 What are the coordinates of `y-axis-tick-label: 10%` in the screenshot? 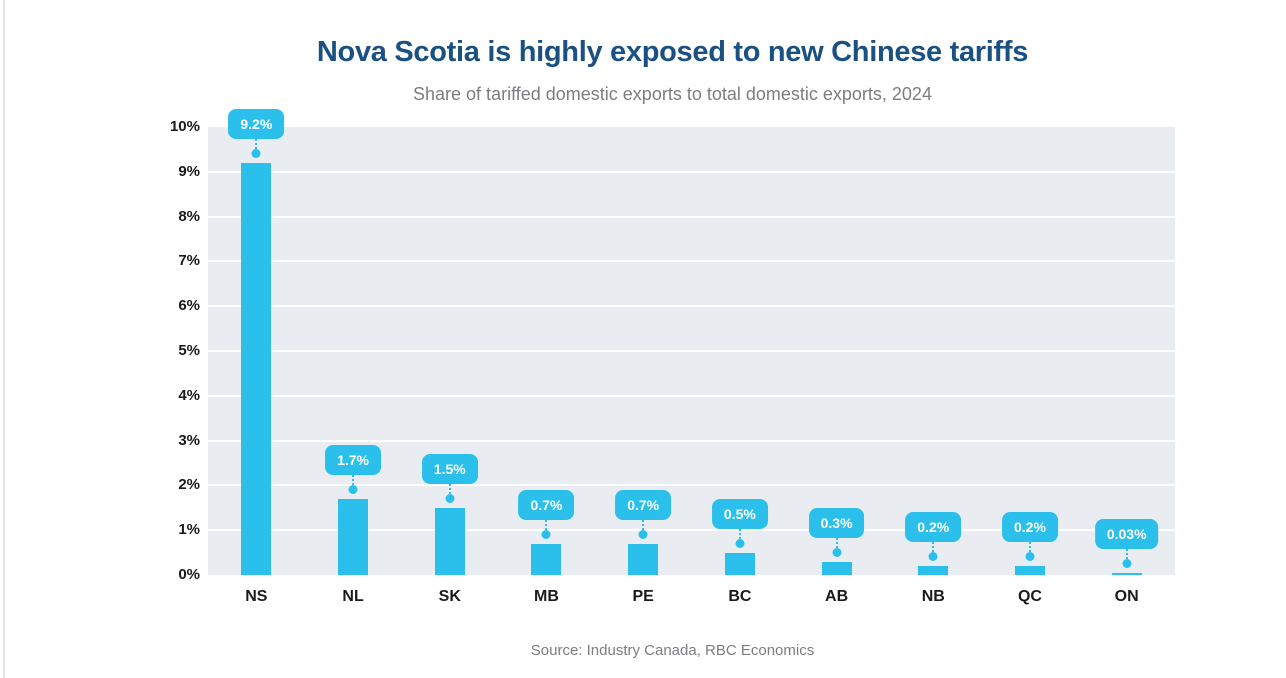 It's located at (184, 126).